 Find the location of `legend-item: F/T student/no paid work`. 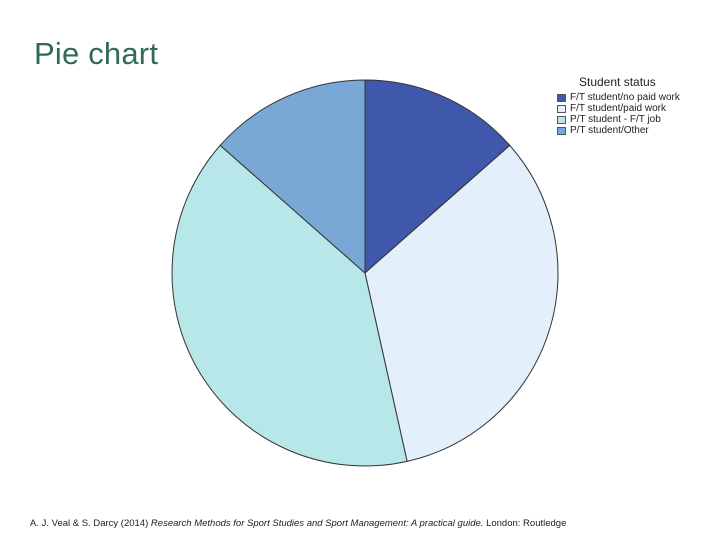

legend-item: F/T student/no paid work is located at coordinates (632, 98).